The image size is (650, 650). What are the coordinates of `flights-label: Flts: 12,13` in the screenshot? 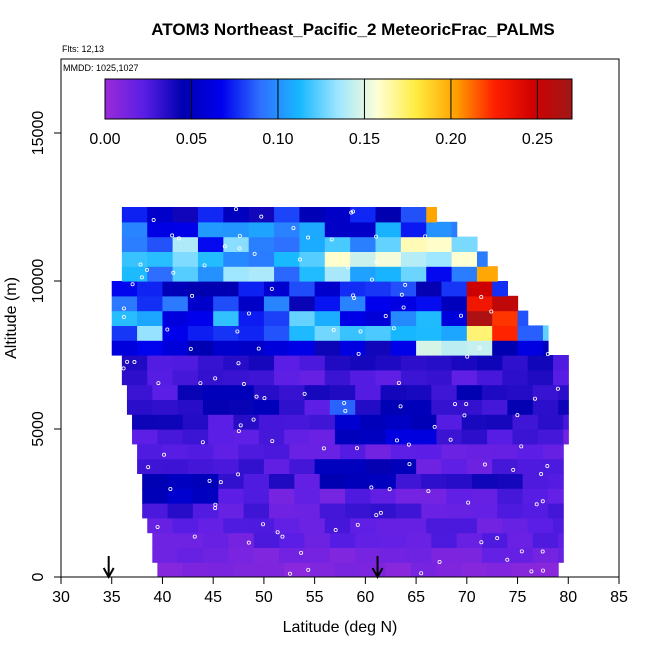 It's located at (83, 49).